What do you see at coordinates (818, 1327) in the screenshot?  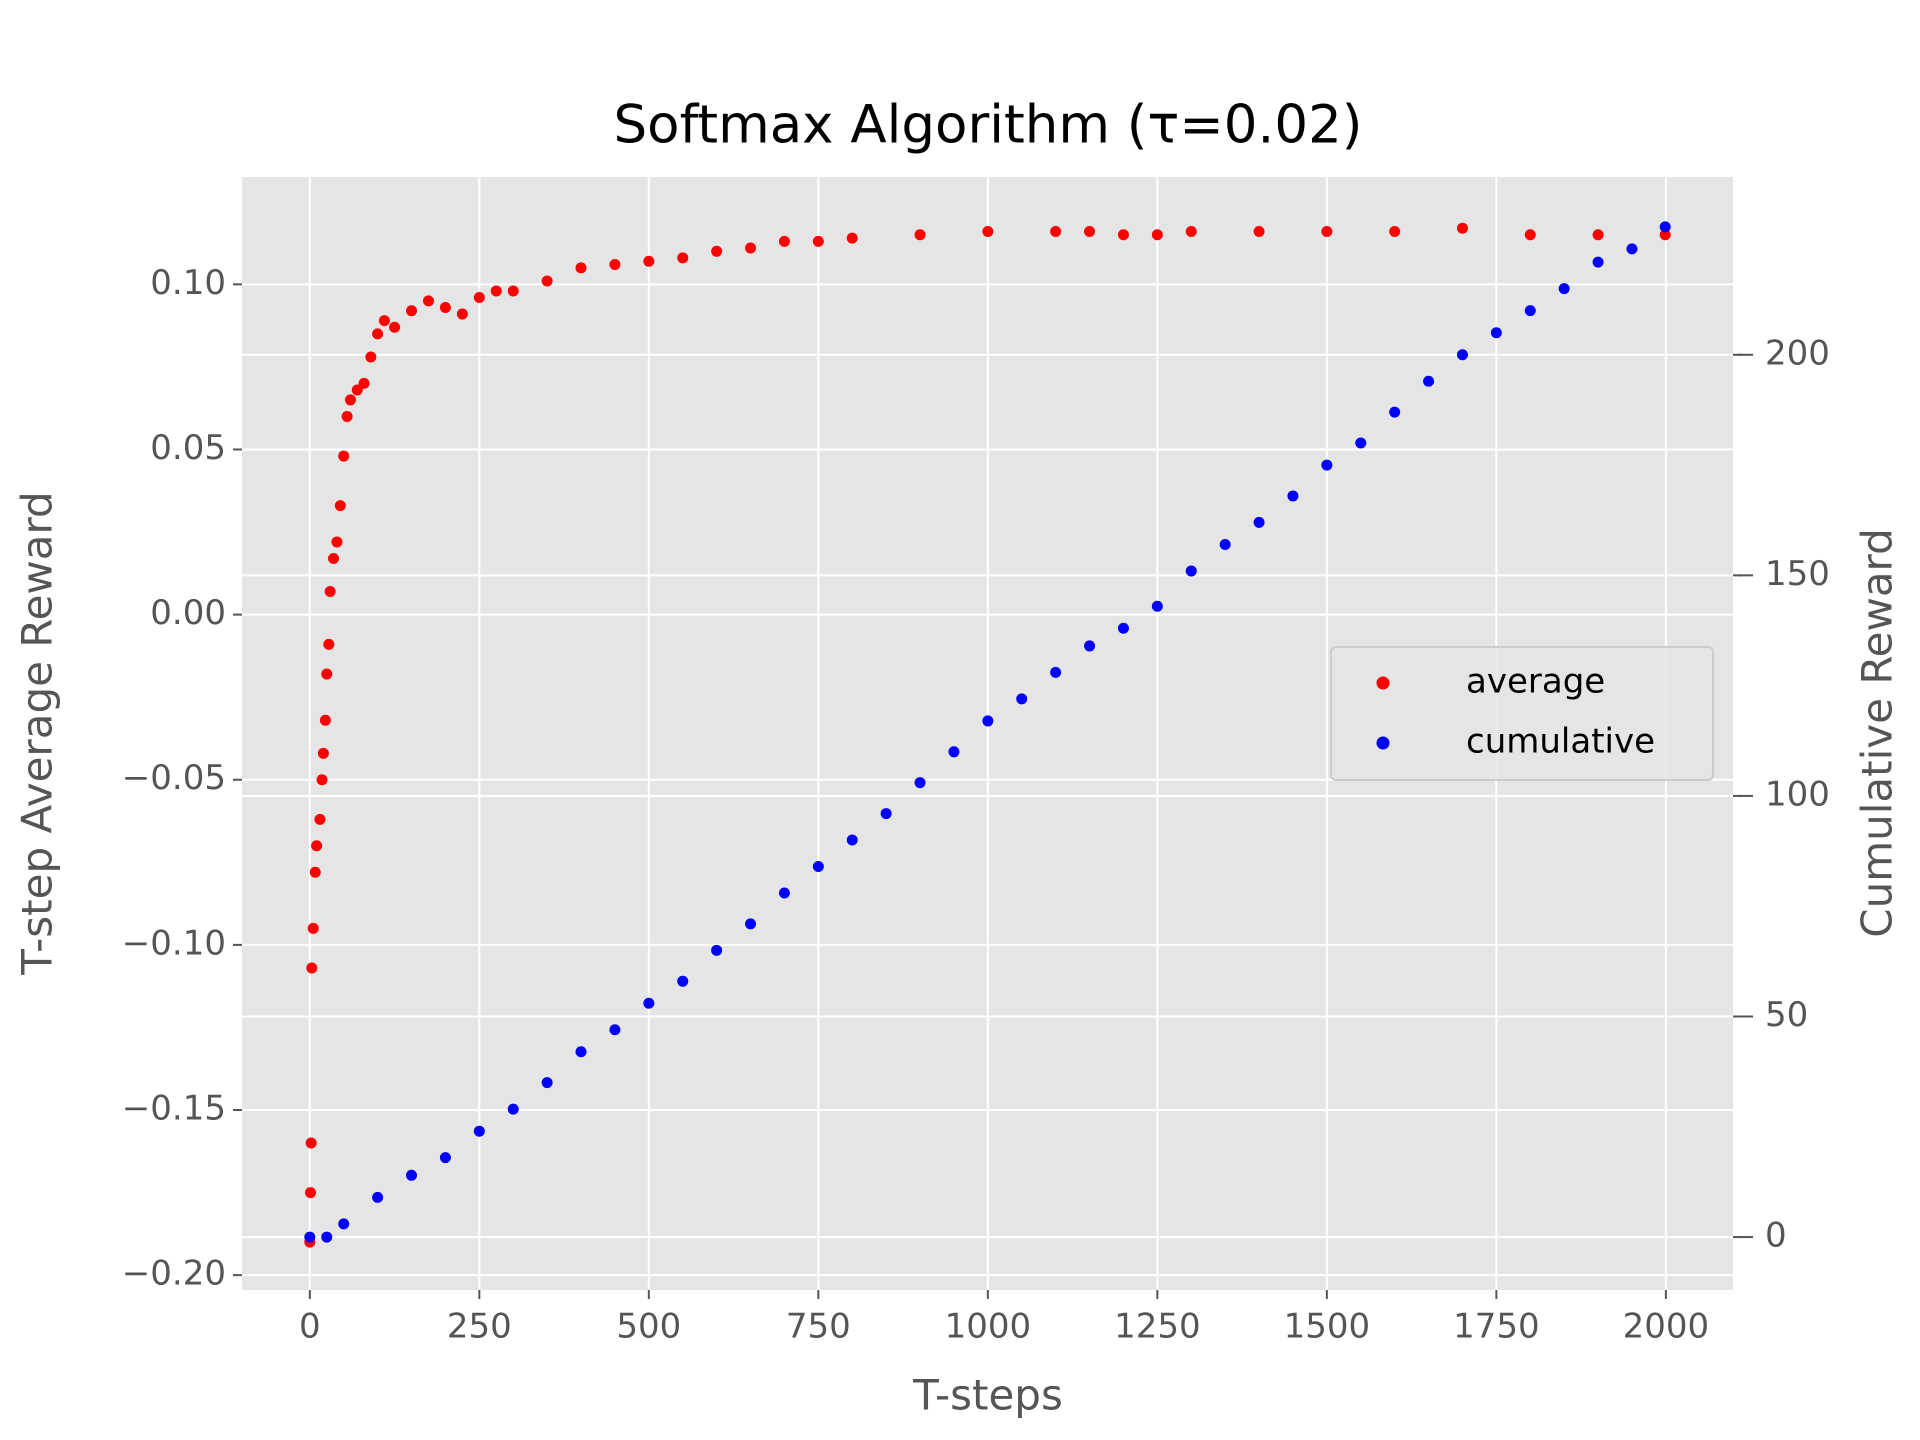 I see `x-tick-label: 750` at bounding box center [818, 1327].